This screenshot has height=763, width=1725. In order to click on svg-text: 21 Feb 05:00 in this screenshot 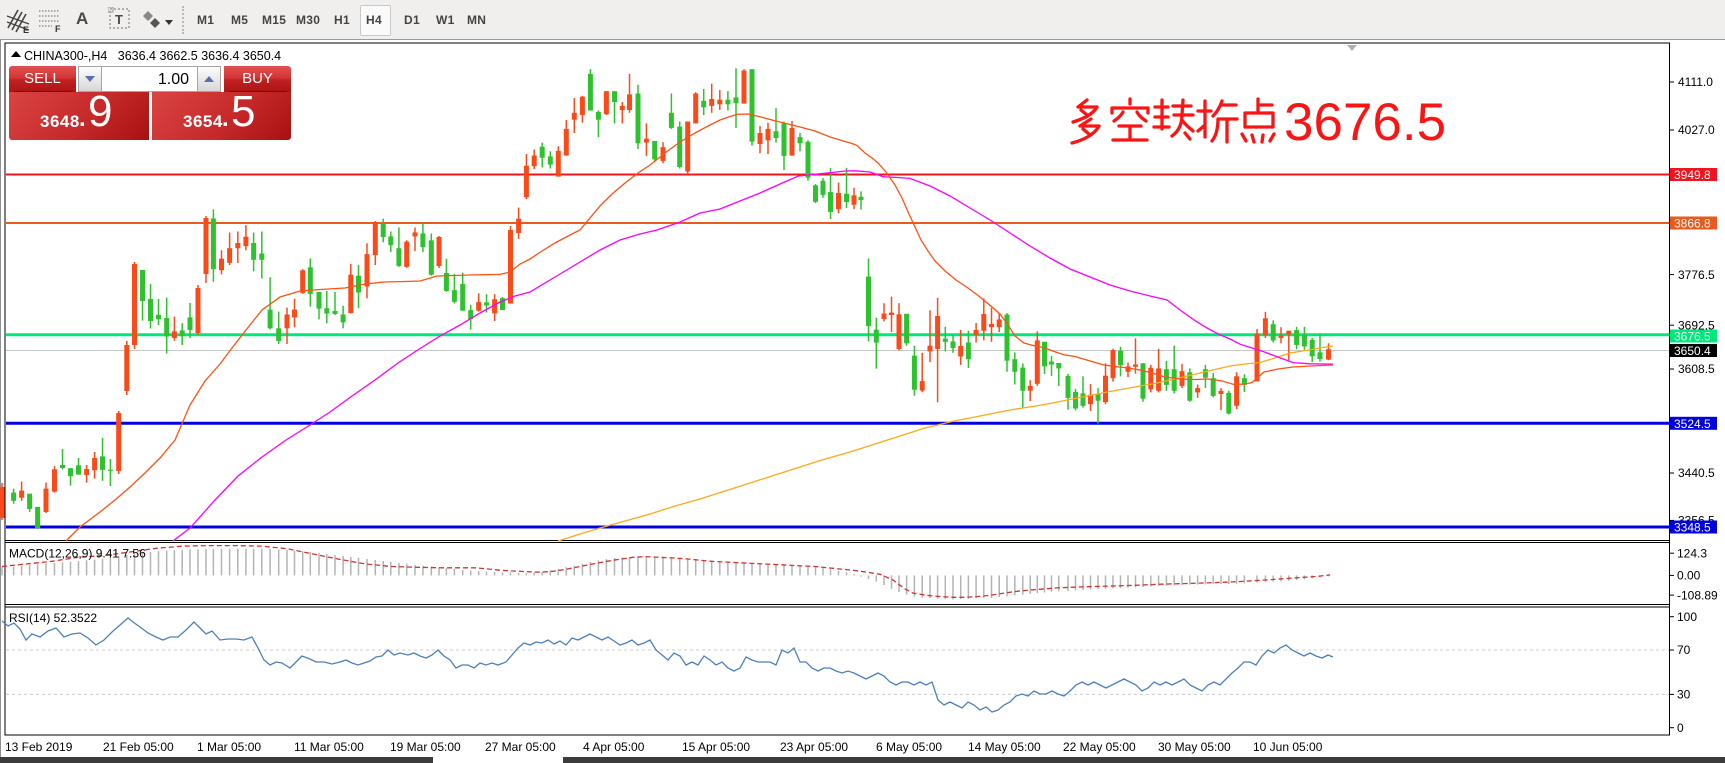, I will do `click(138, 747)`.